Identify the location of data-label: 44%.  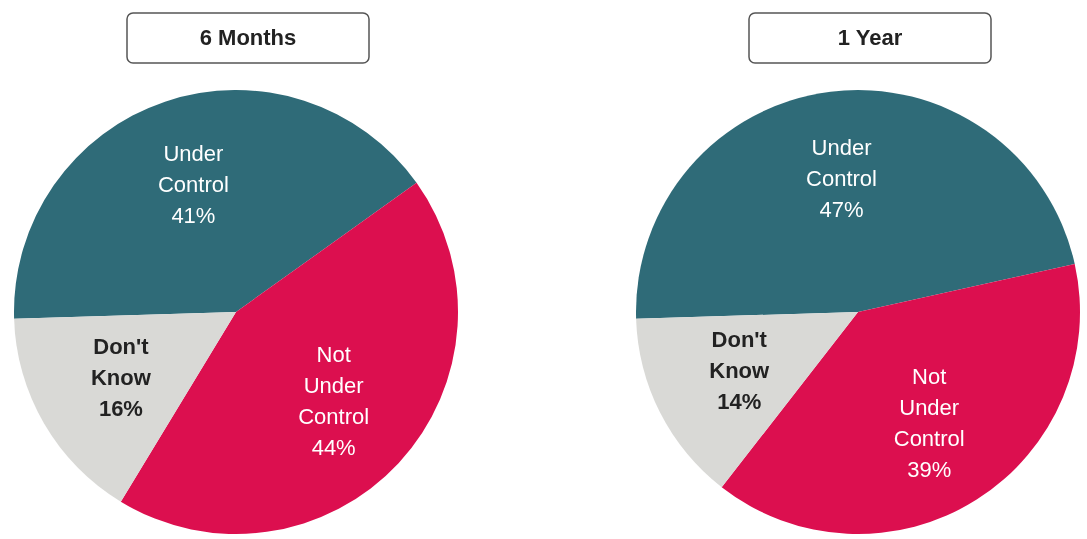
(333, 447).